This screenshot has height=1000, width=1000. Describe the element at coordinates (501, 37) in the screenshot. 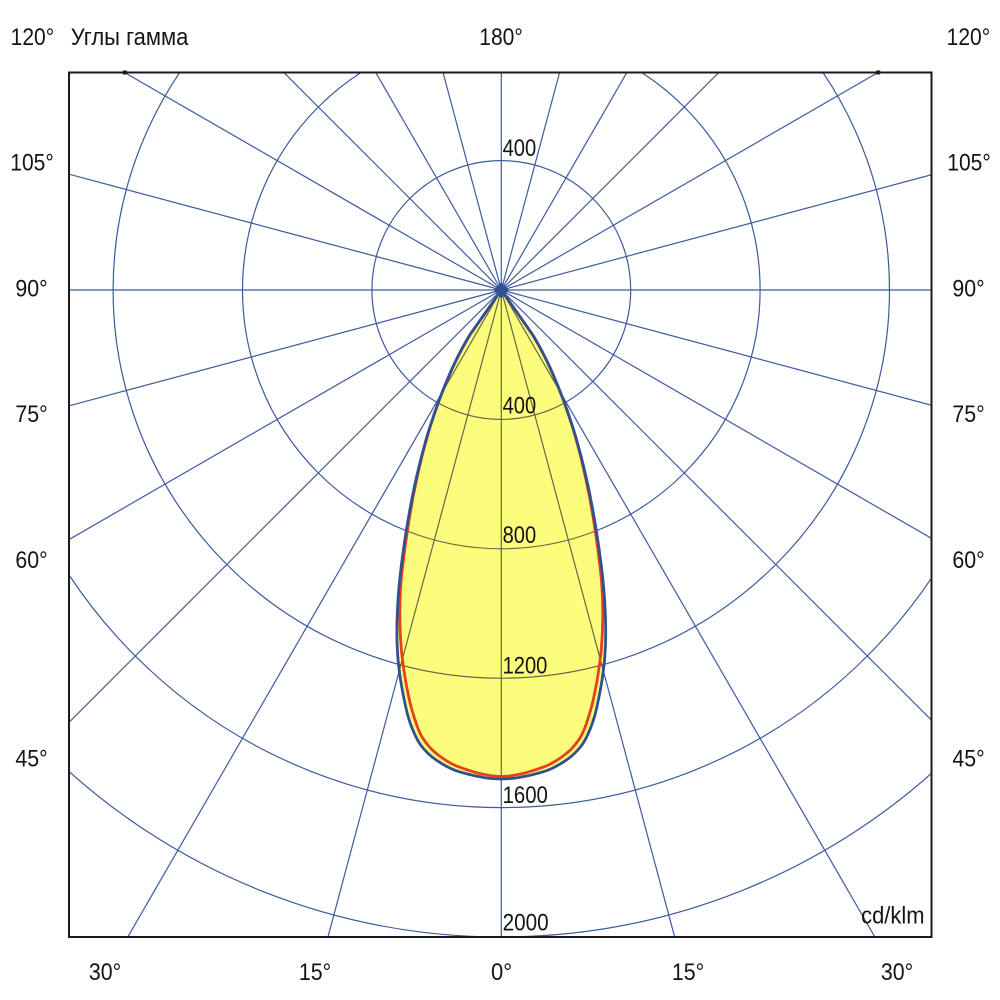

I see `svg-text: 180°` at that location.